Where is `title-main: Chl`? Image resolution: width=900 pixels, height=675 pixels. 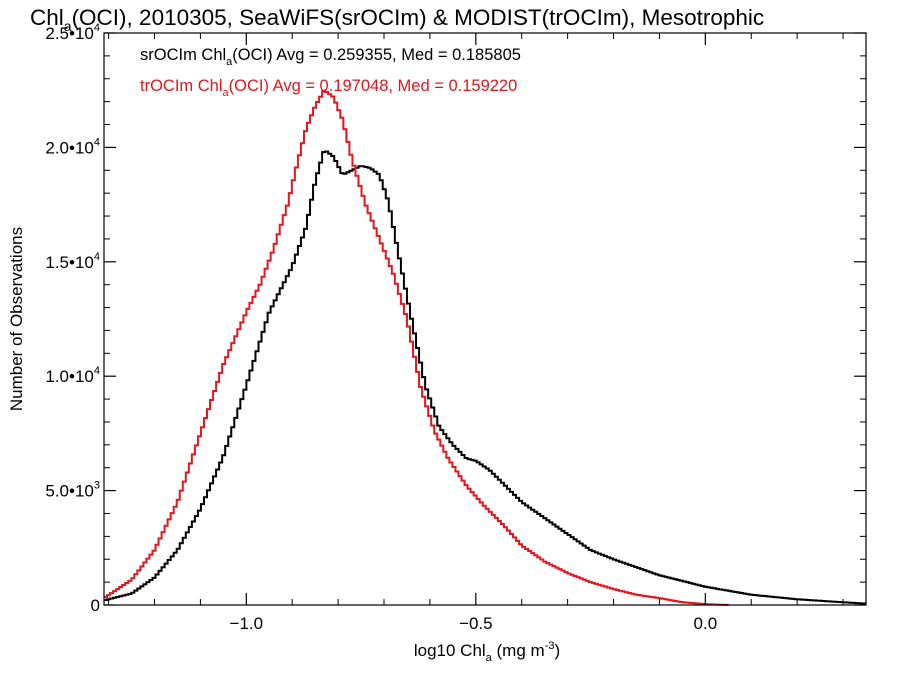
title-main: Chl is located at coordinates (47, 17).